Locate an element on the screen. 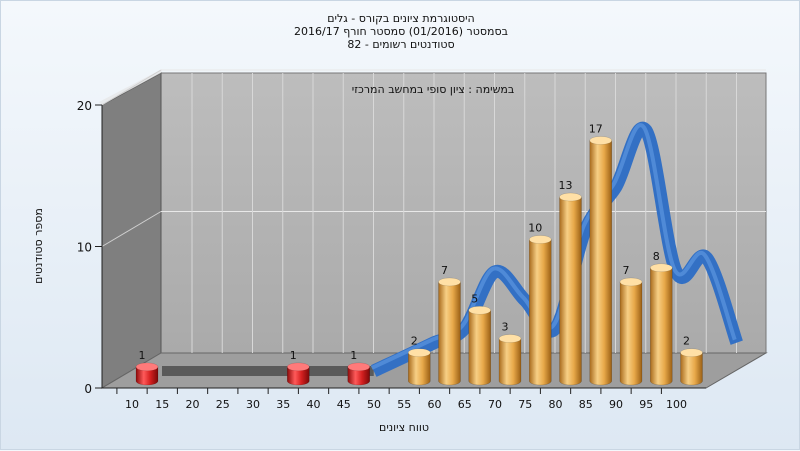  y-tick-label: 10 is located at coordinates (84, 248).